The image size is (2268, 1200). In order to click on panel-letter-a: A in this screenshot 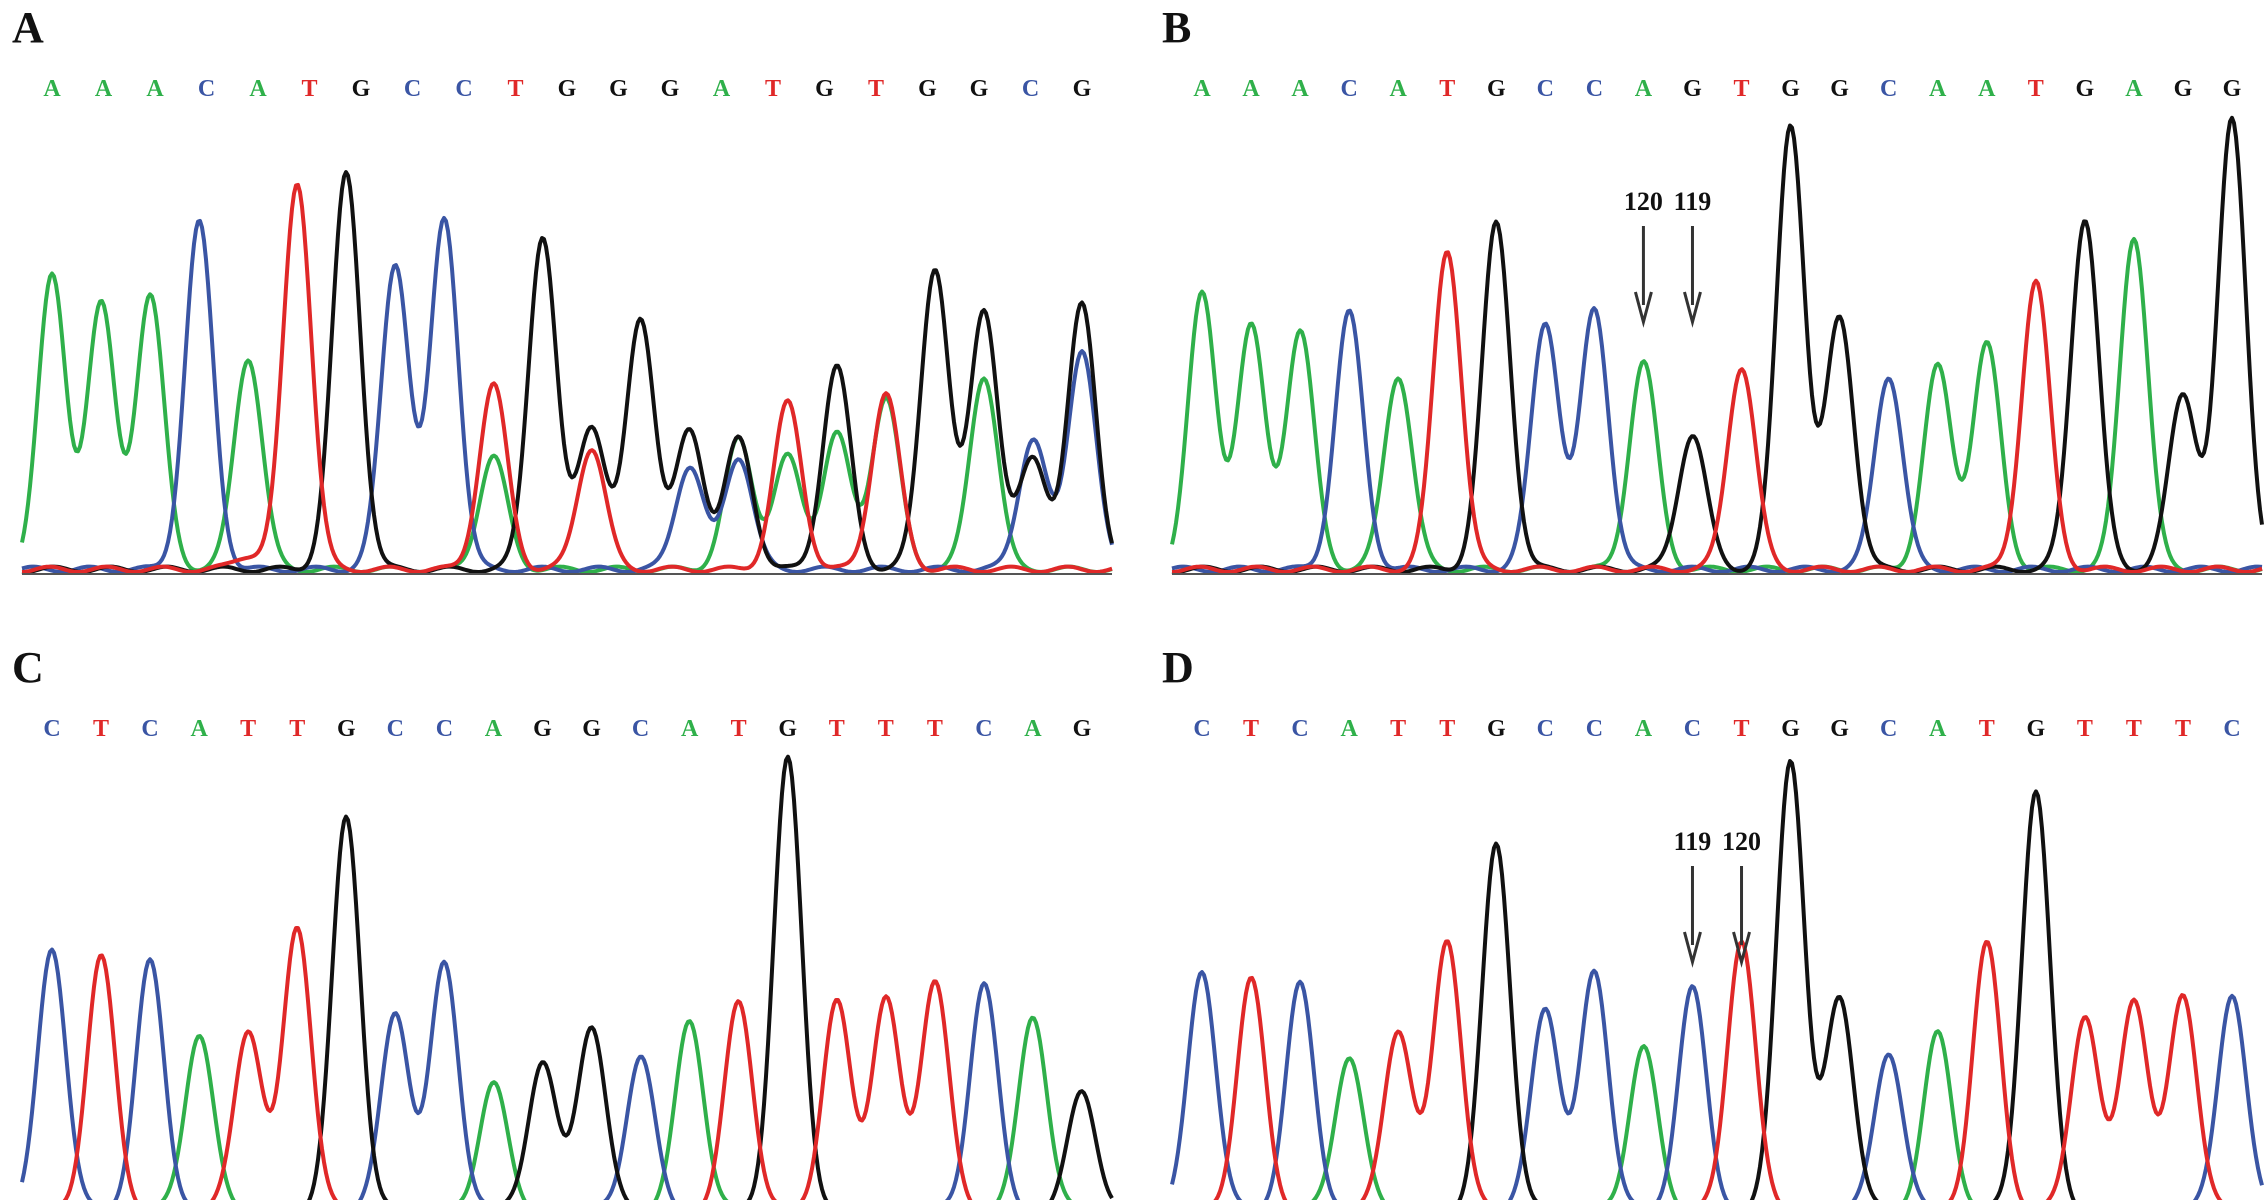, I will do `click(28, 27)`.